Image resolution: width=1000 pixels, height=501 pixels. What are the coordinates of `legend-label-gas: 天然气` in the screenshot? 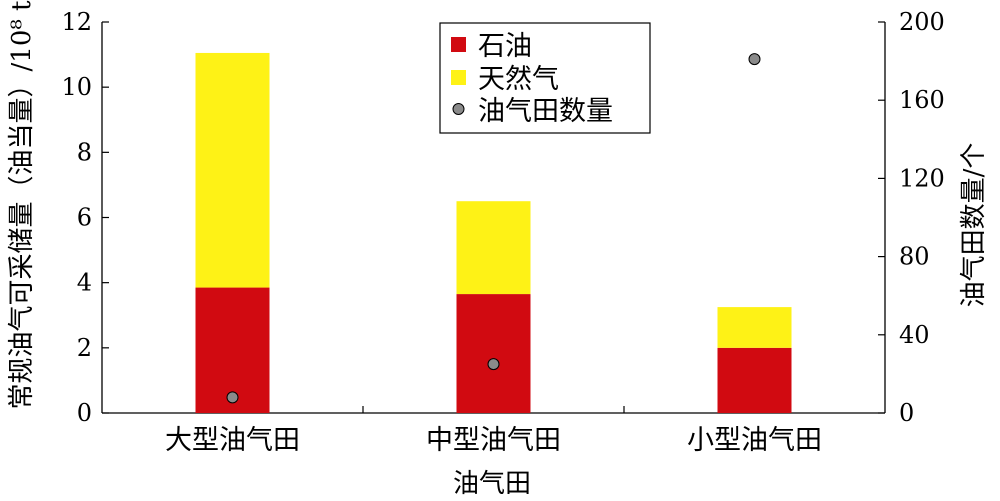 It's located at (518, 79).